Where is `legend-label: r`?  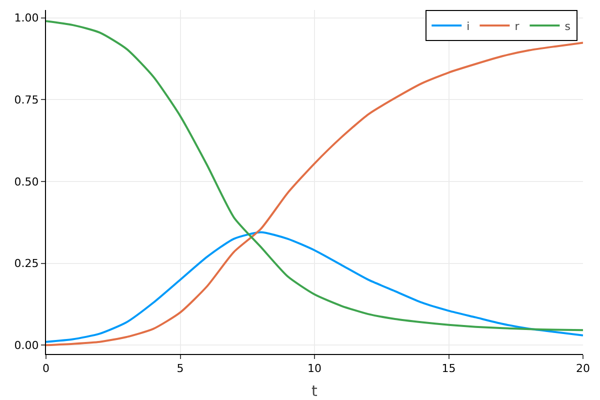
legend-label: r is located at coordinates (517, 26).